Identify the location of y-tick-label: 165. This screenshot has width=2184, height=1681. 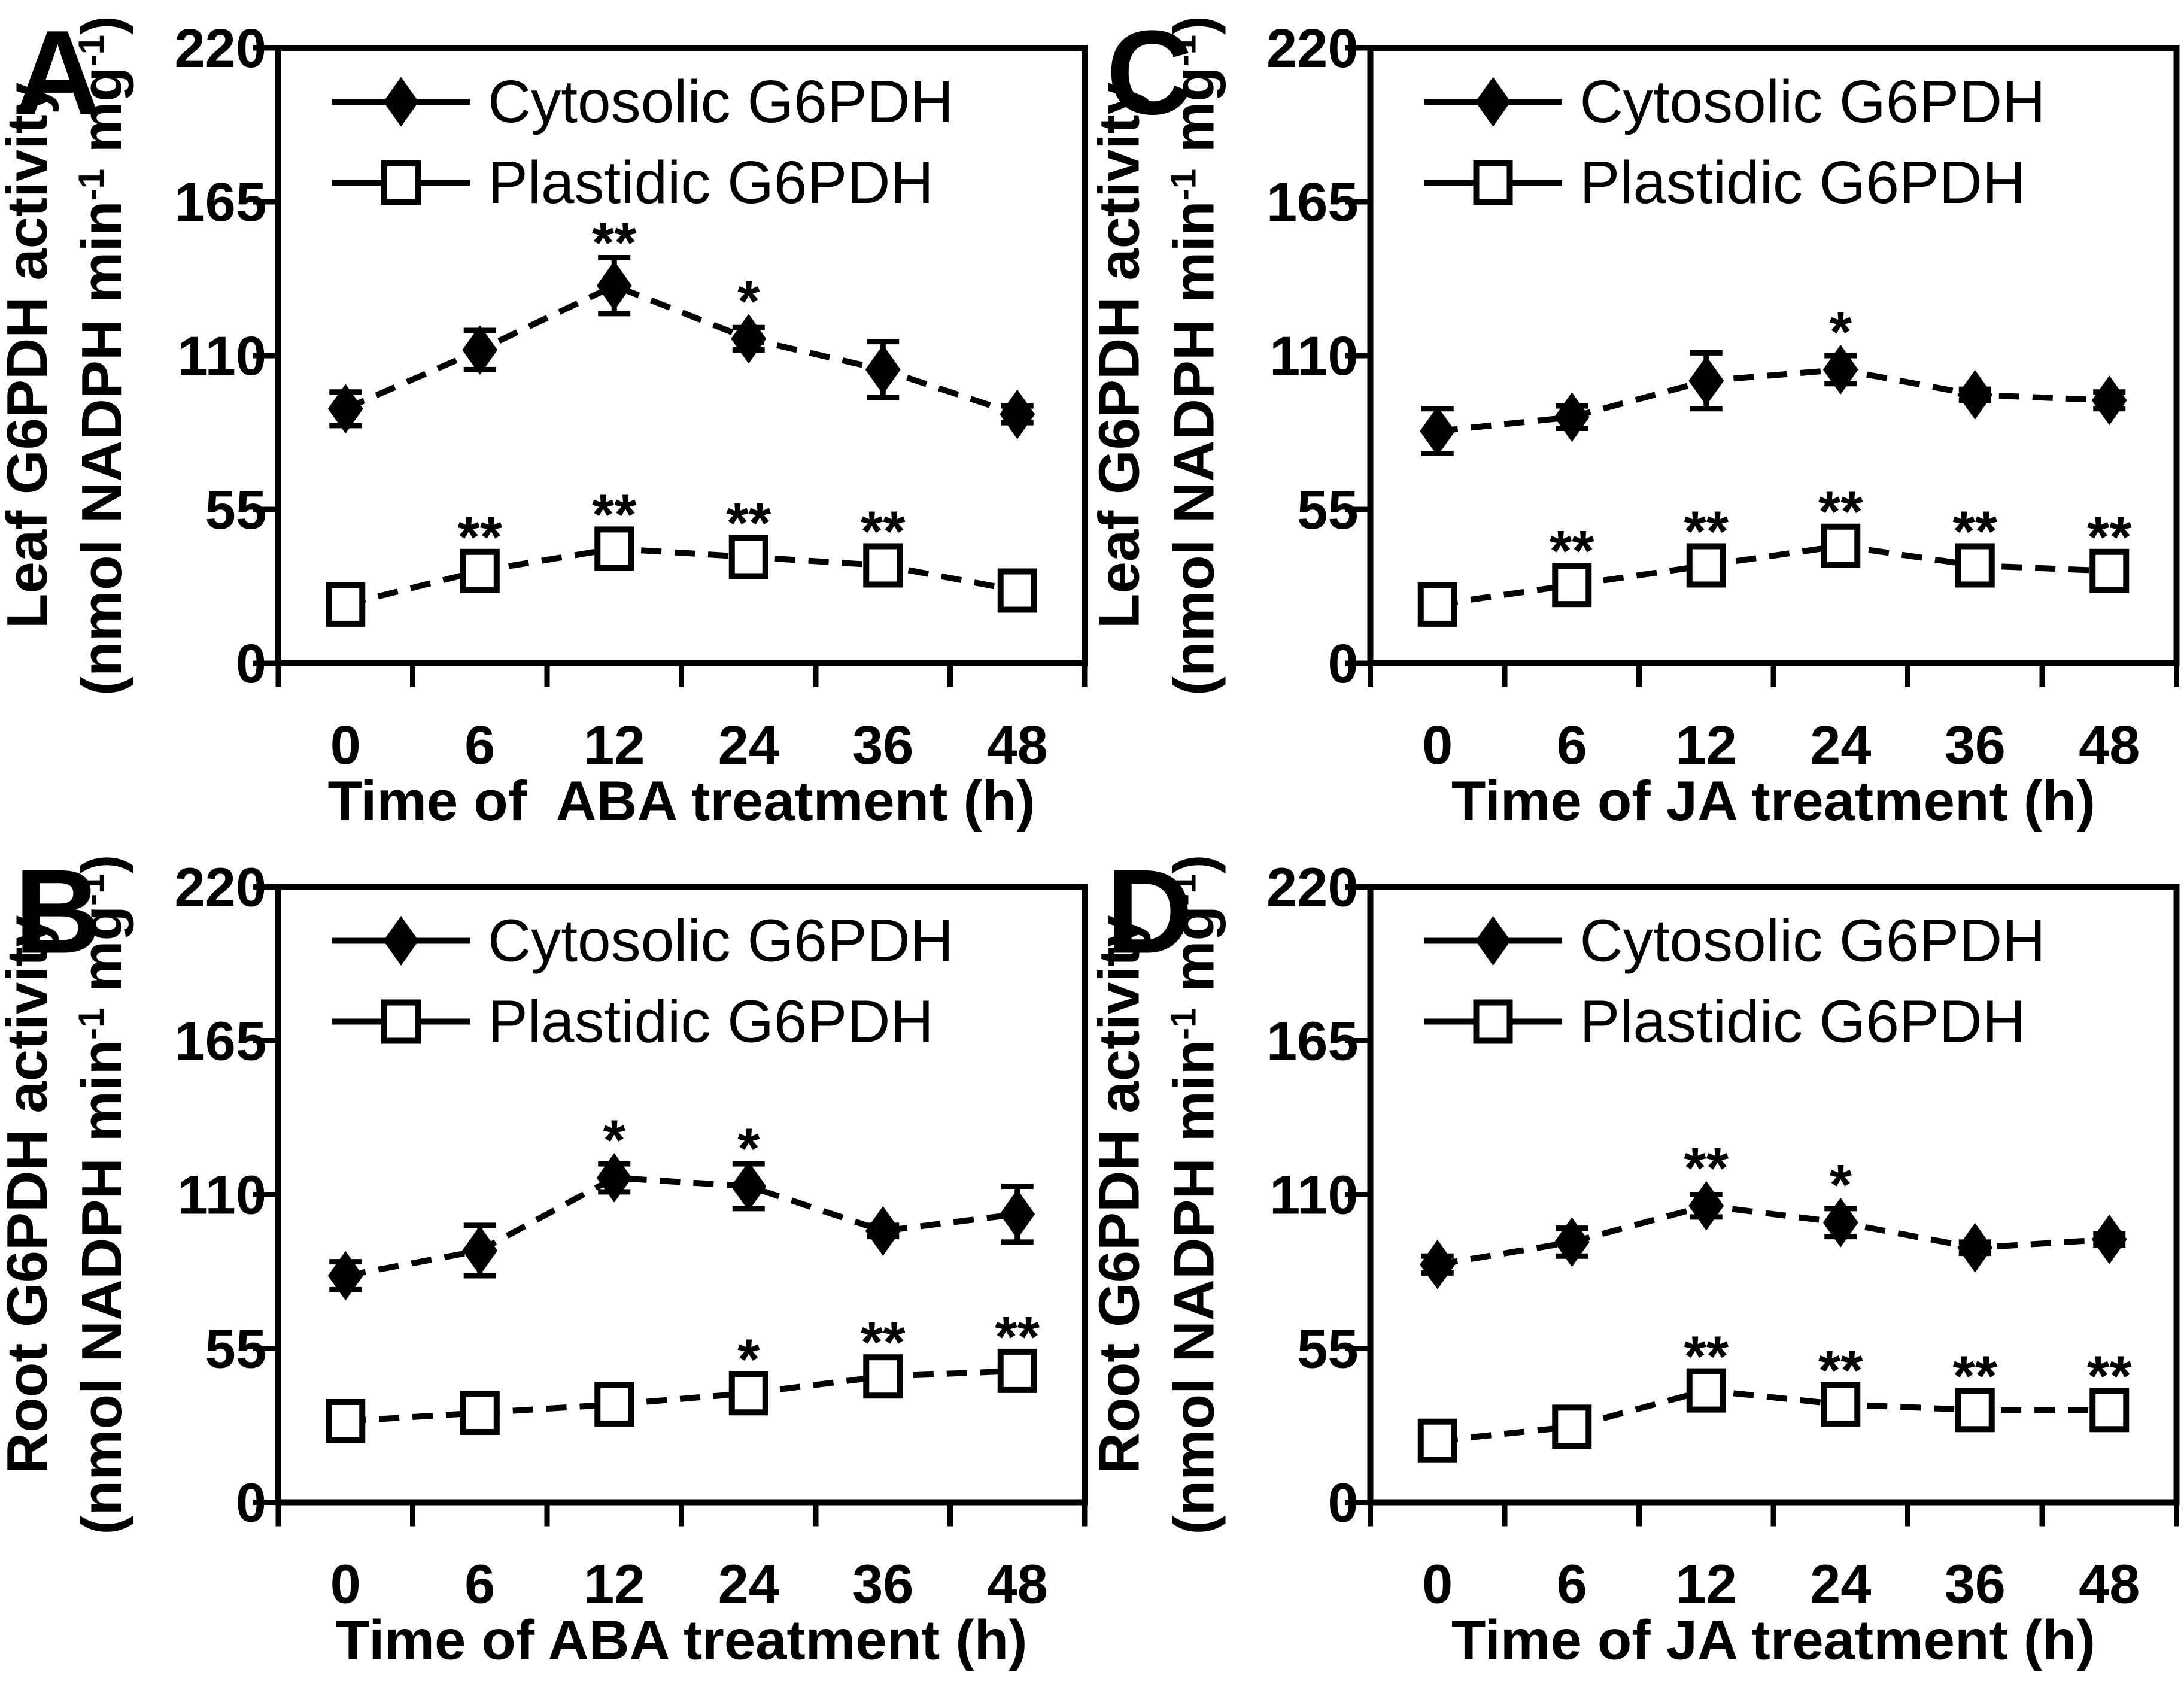
(221, 202).